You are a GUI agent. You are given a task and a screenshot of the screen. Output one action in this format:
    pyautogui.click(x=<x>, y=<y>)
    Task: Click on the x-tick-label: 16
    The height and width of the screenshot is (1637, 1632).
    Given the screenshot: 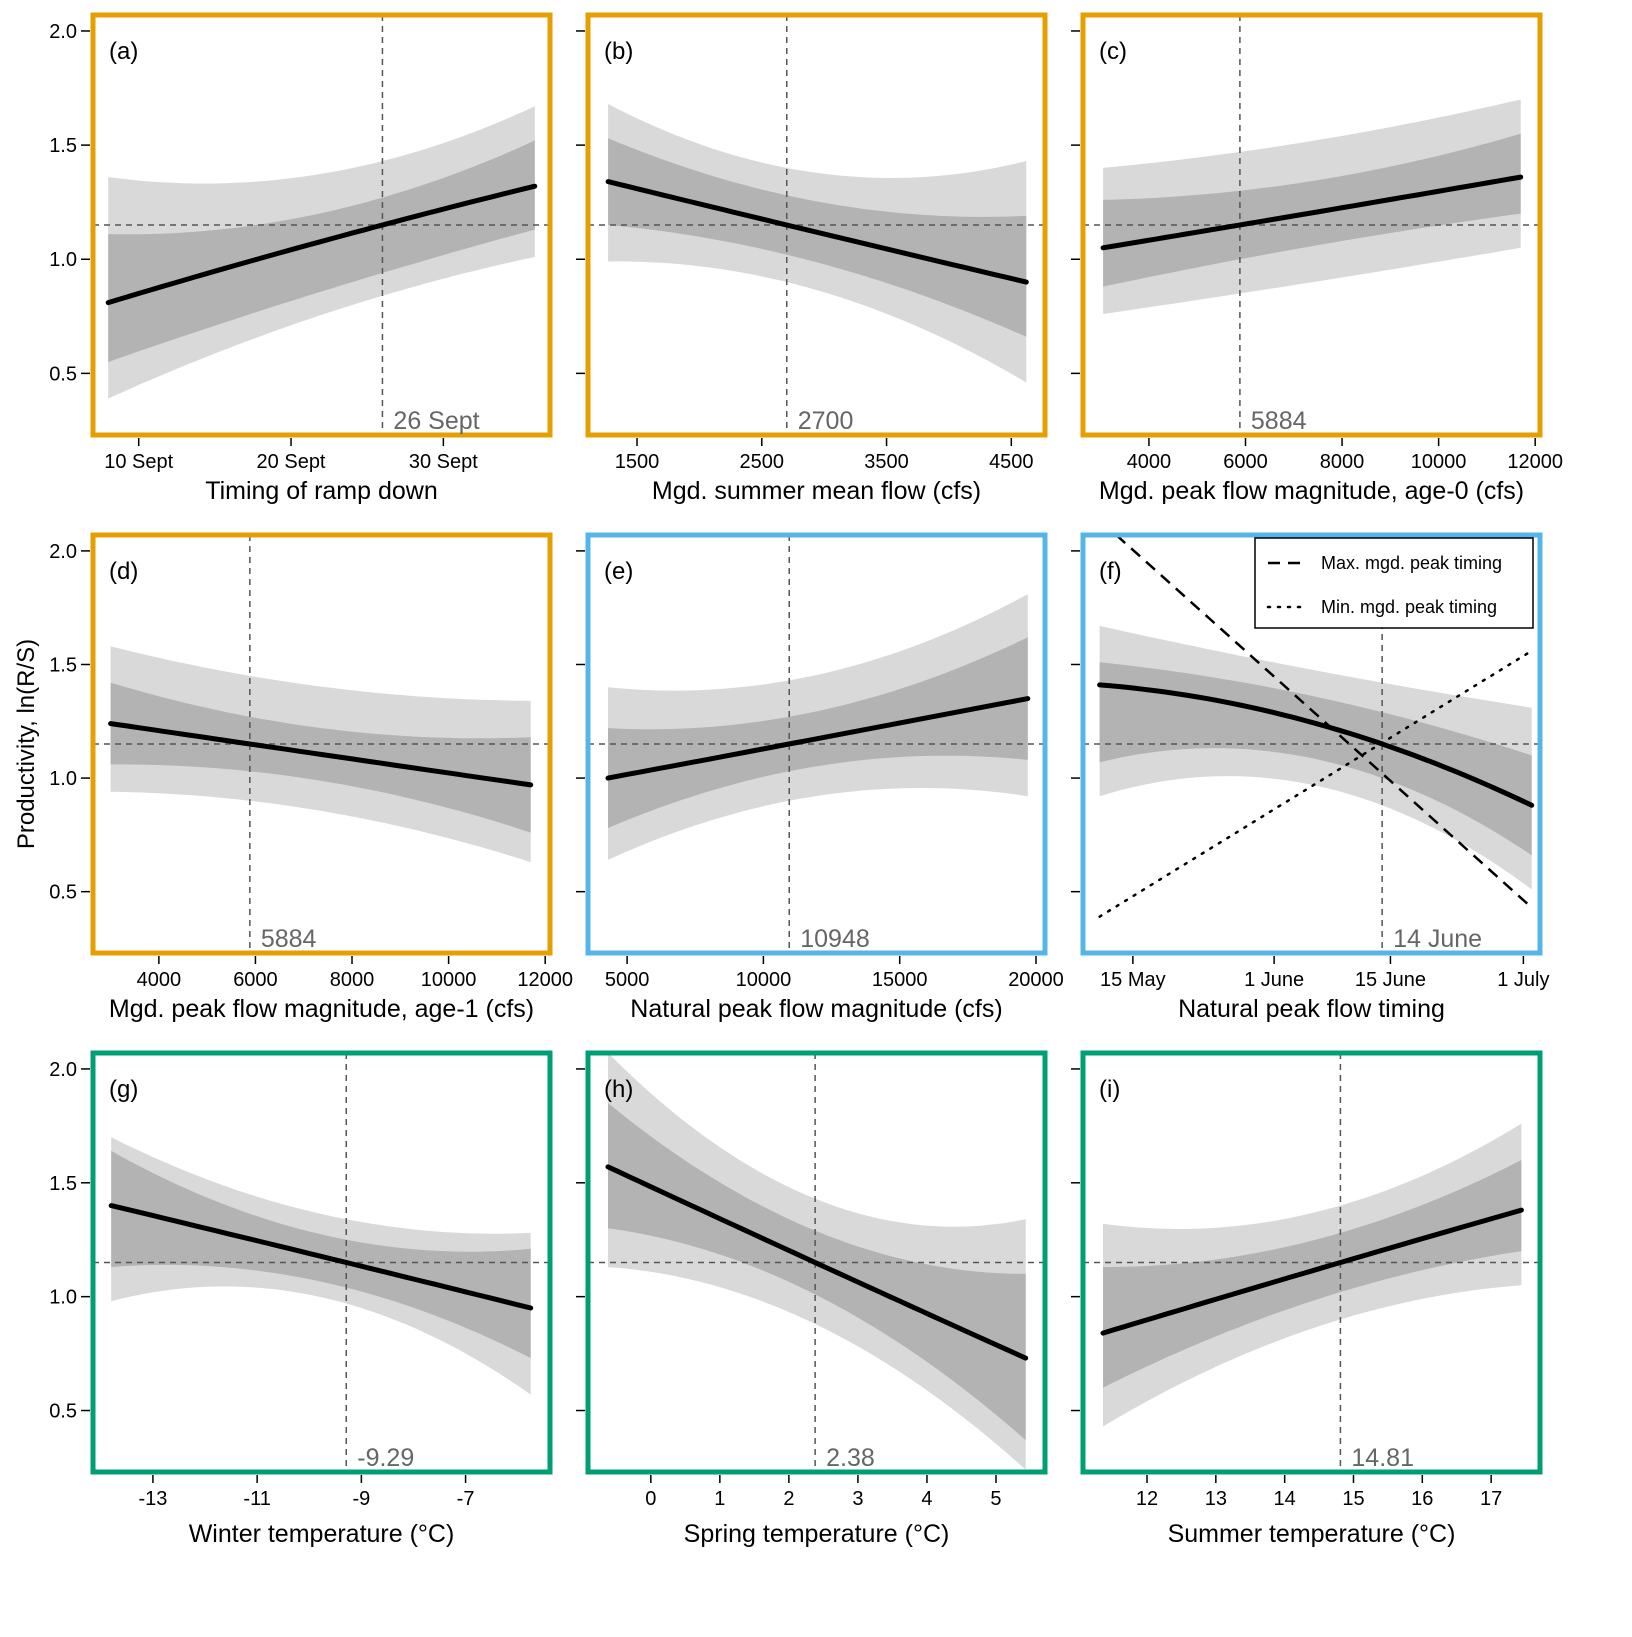 What is the action you would take?
    pyautogui.click(x=1422, y=1499)
    